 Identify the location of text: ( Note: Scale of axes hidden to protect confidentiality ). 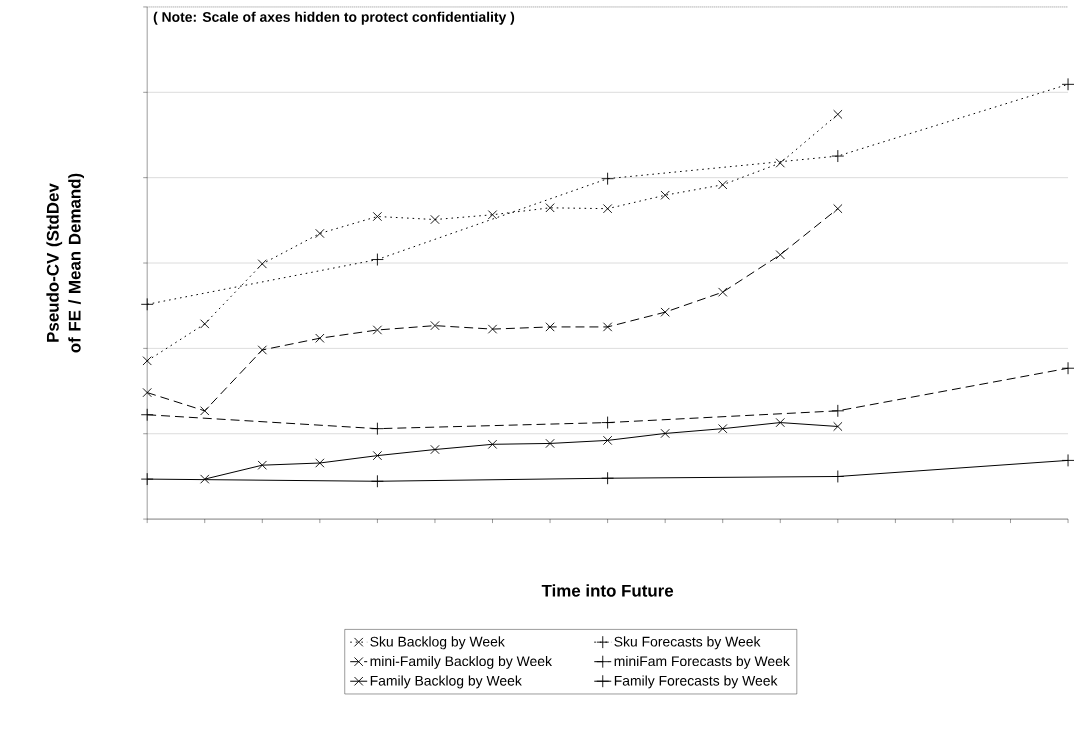
(334, 18).